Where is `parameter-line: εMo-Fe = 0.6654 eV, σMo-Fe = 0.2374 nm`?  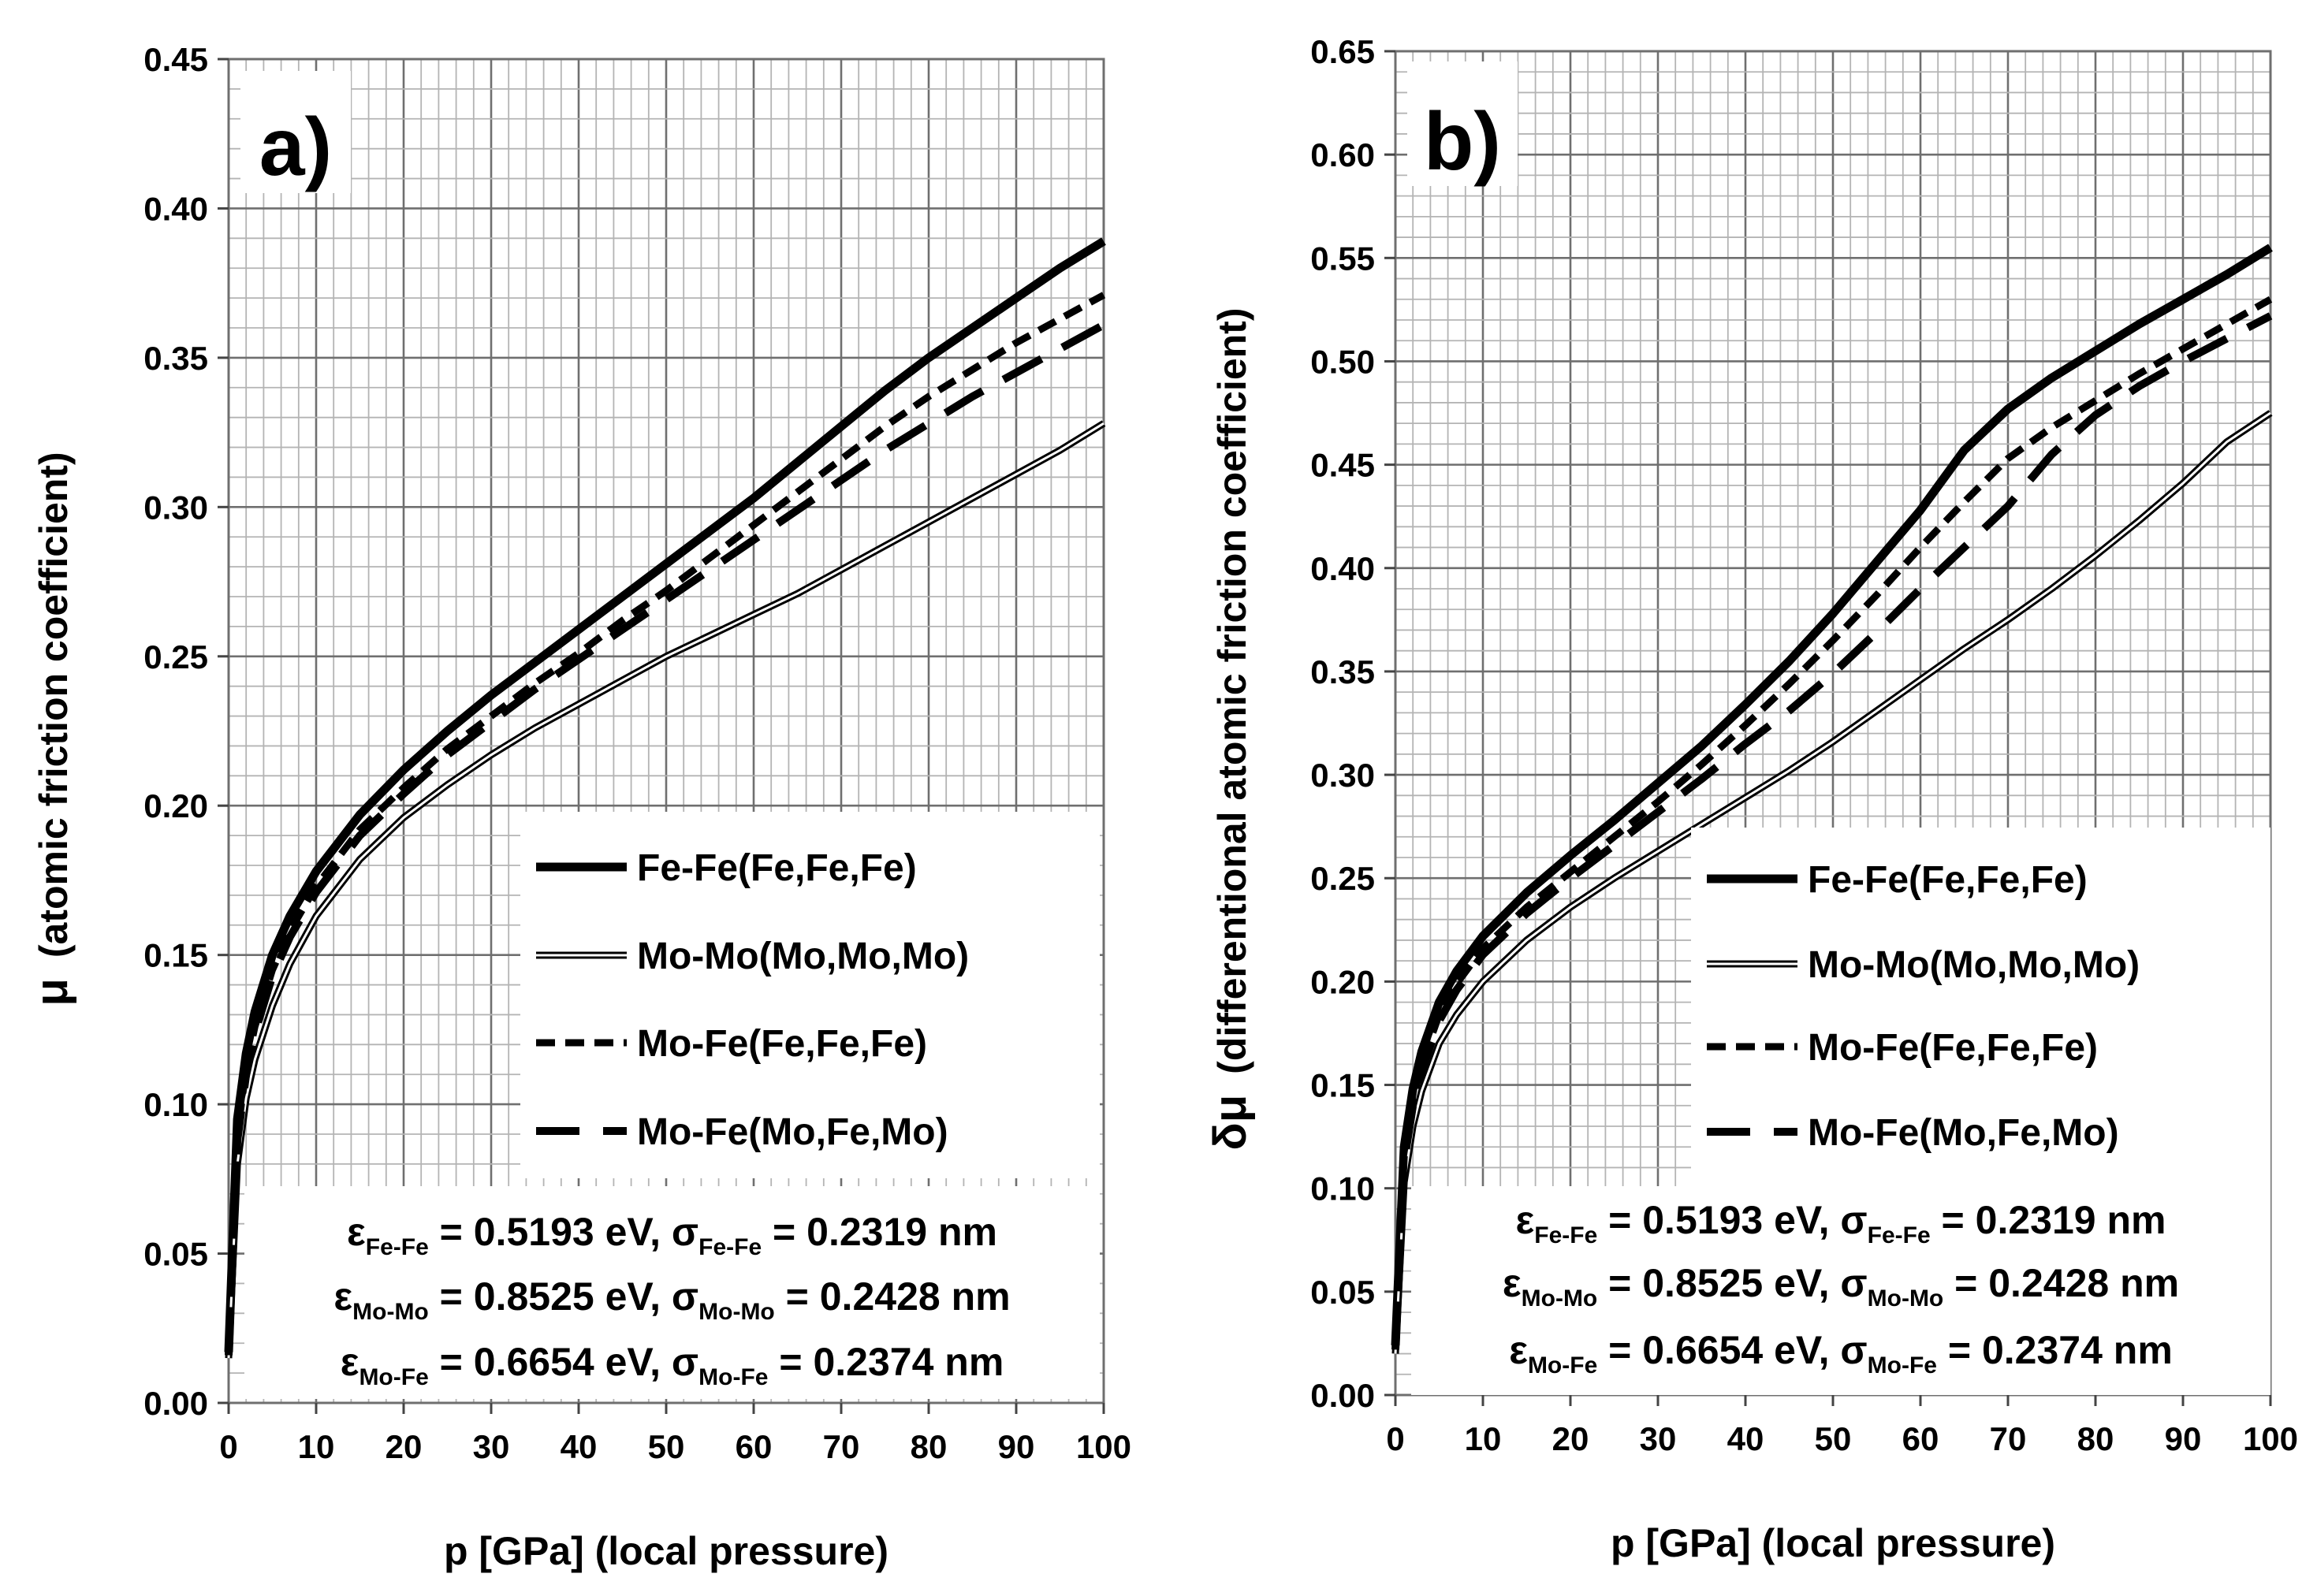
parameter-line: εMo-Fe = 0.6654 eV, σMo-Fe = 0.2374 nm is located at coordinates (672, 1365).